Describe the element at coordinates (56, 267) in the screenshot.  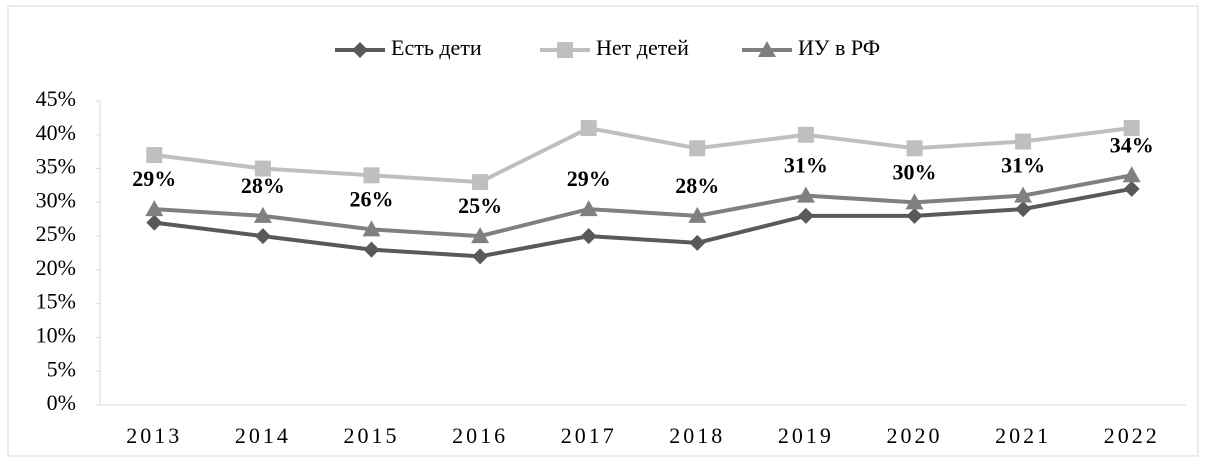
I see `y-tick-label: 20%` at that location.